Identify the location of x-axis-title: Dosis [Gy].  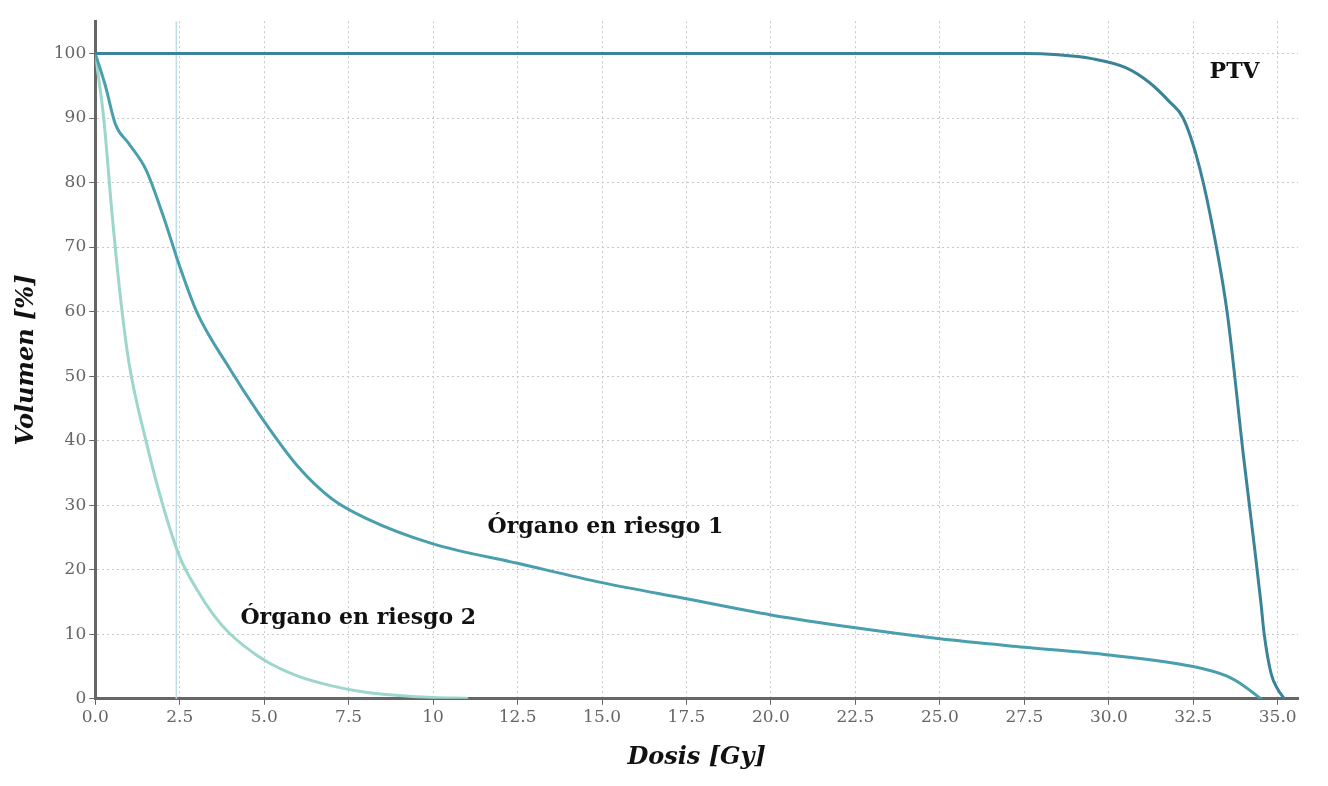
(696, 755).